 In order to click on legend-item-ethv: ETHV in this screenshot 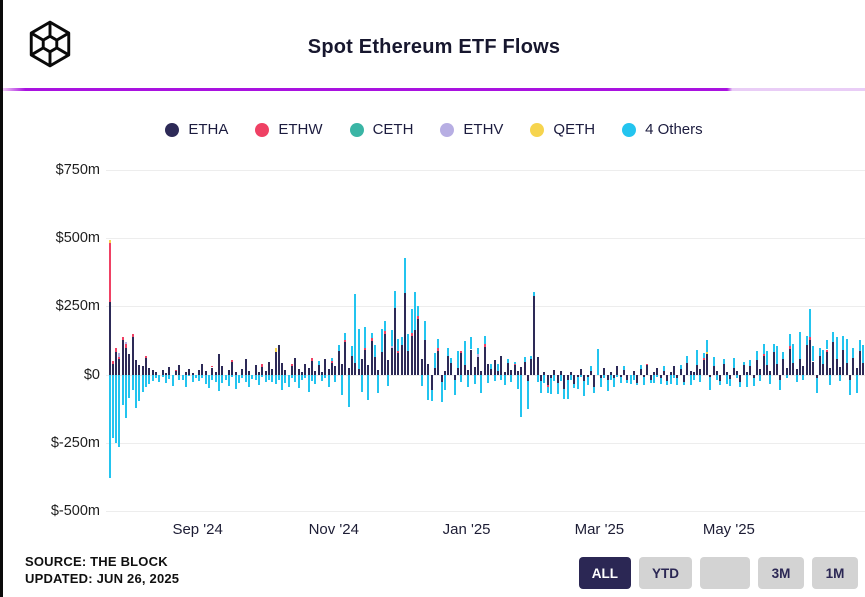, I will do `click(471, 129)`.